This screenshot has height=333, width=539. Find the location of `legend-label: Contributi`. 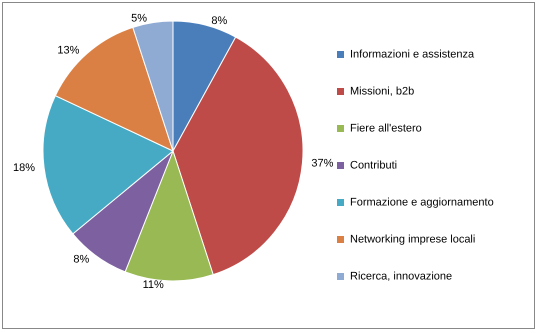

legend-label: Contributi is located at coordinates (374, 166).